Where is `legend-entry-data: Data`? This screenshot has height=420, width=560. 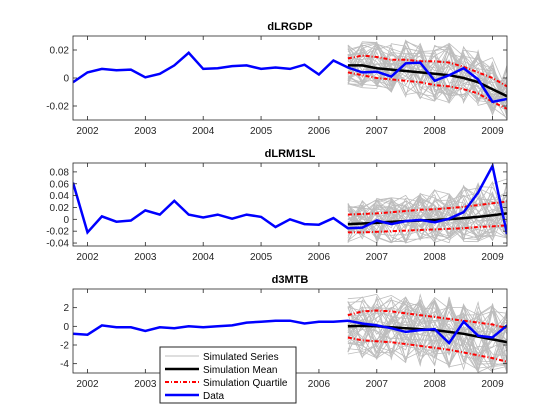
legend-entry-data: Data is located at coordinates (195, 396).